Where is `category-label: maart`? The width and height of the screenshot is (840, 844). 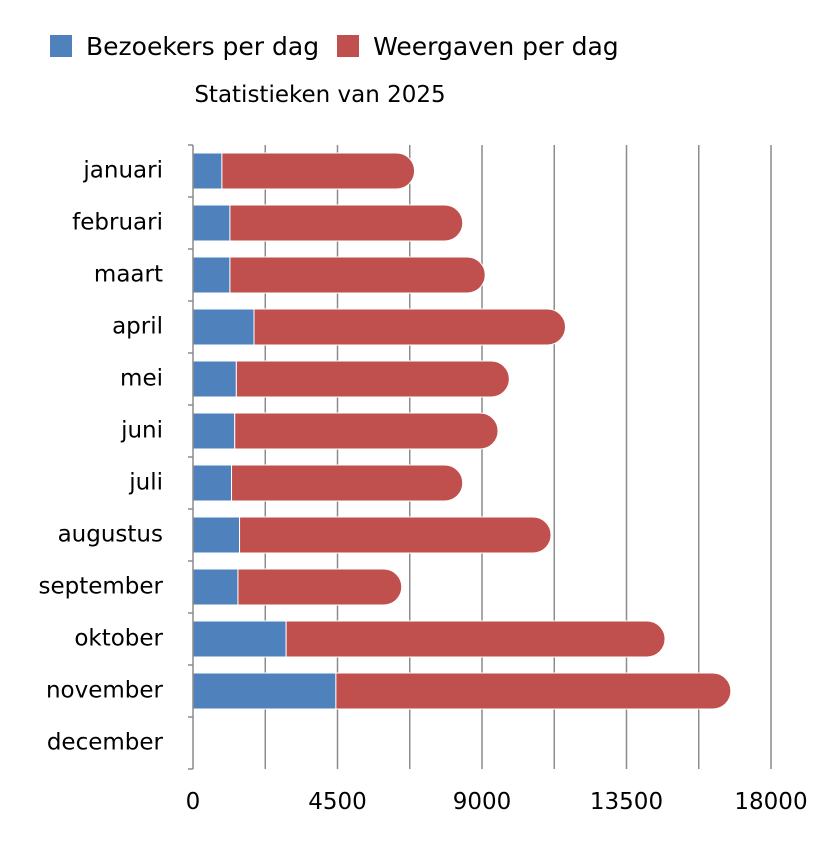
category-label: maart is located at coordinates (128, 275).